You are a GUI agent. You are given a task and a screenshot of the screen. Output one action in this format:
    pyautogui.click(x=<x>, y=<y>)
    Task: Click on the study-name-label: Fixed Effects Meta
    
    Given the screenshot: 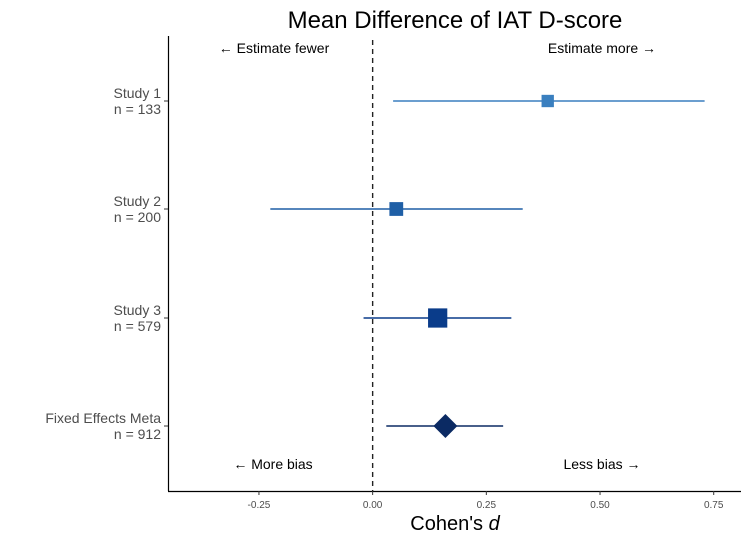 What is the action you would take?
    pyautogui.click(x=103, y=418)
    